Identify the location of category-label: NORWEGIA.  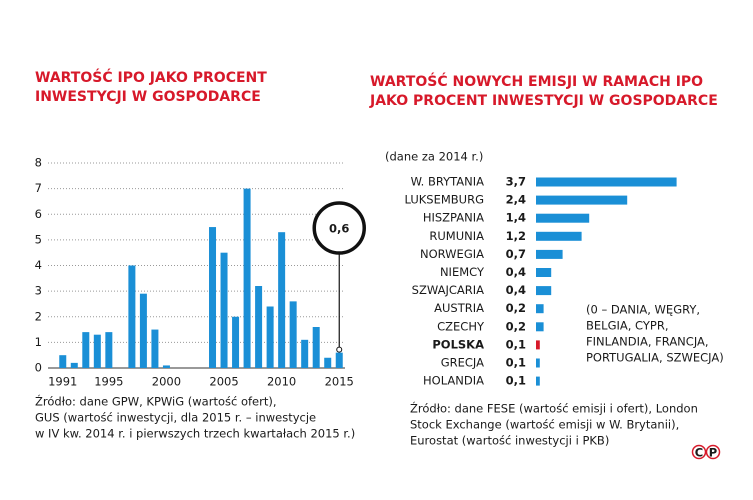
(452, 254).